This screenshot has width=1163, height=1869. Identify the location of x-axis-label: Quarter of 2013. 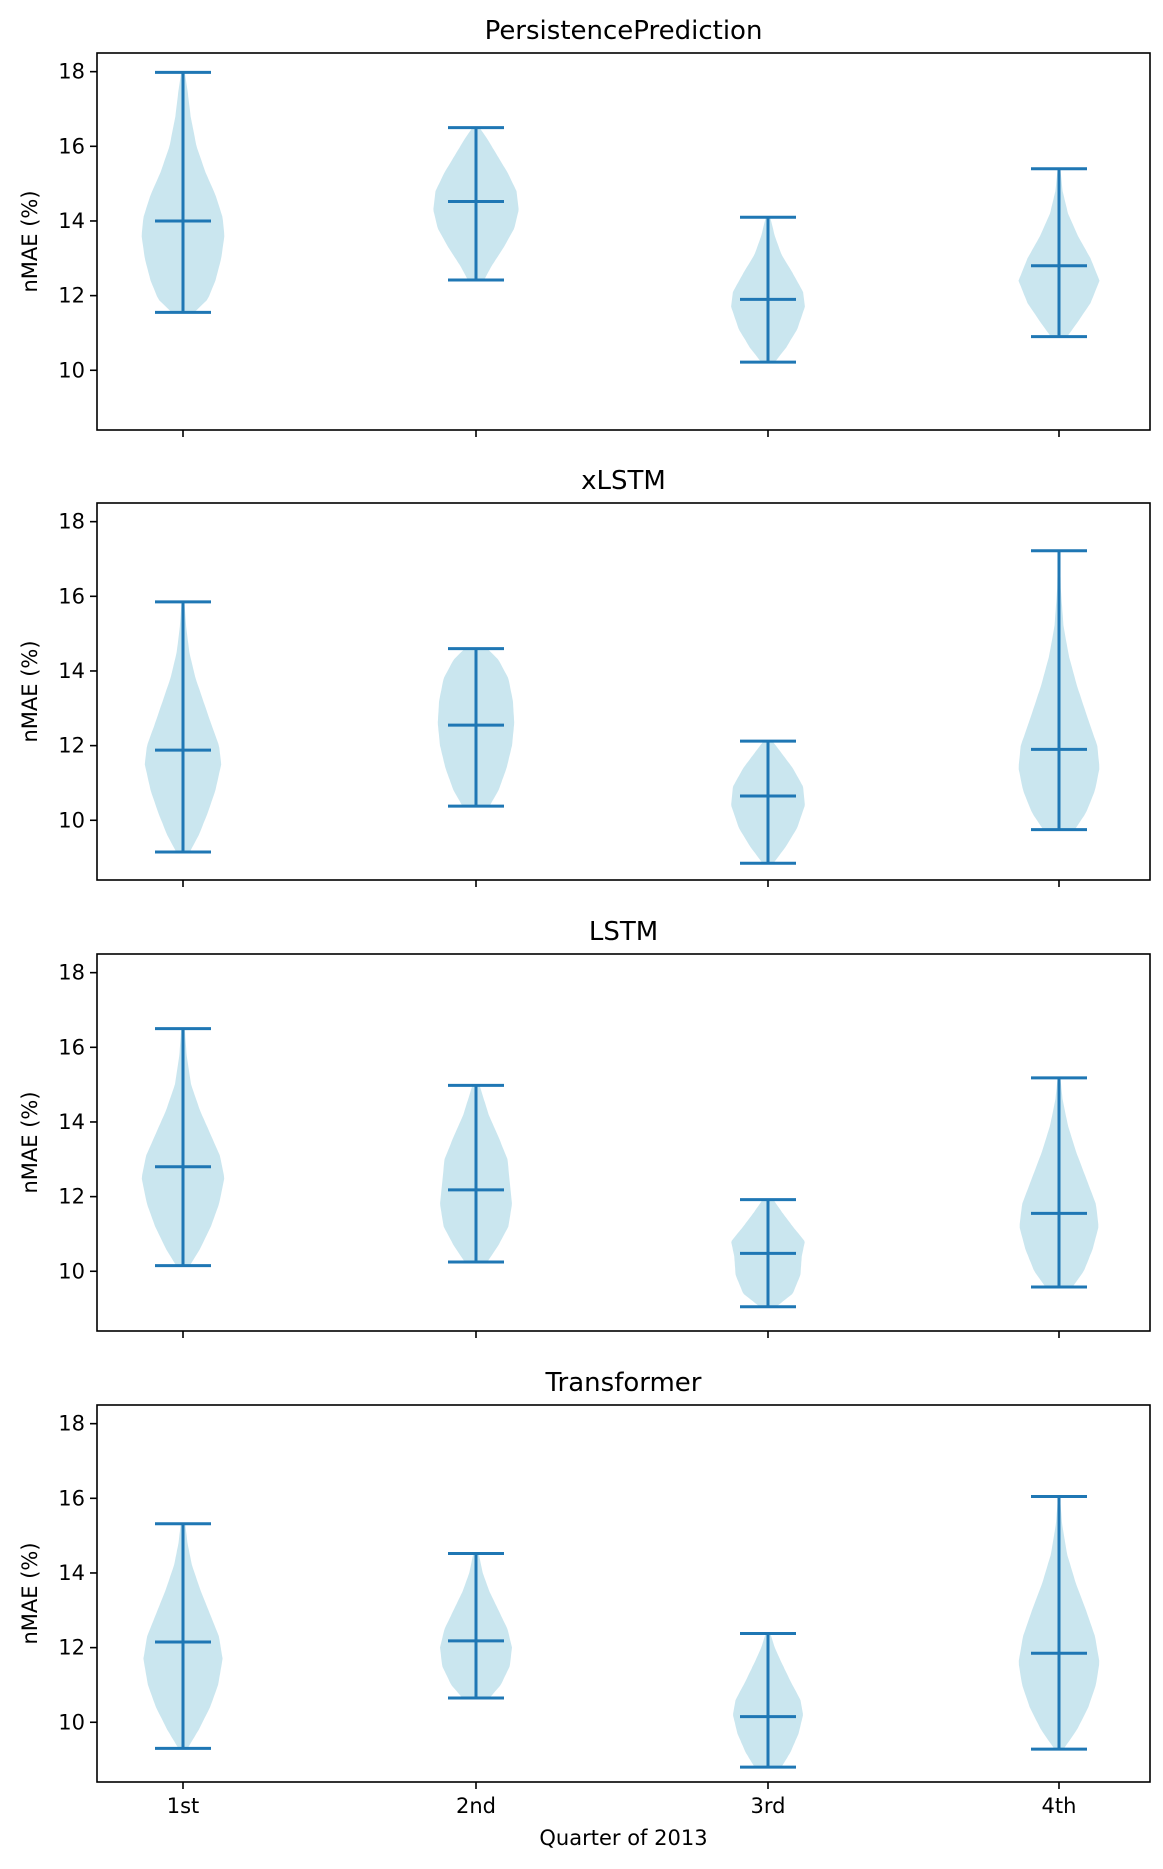
(623, 1838).